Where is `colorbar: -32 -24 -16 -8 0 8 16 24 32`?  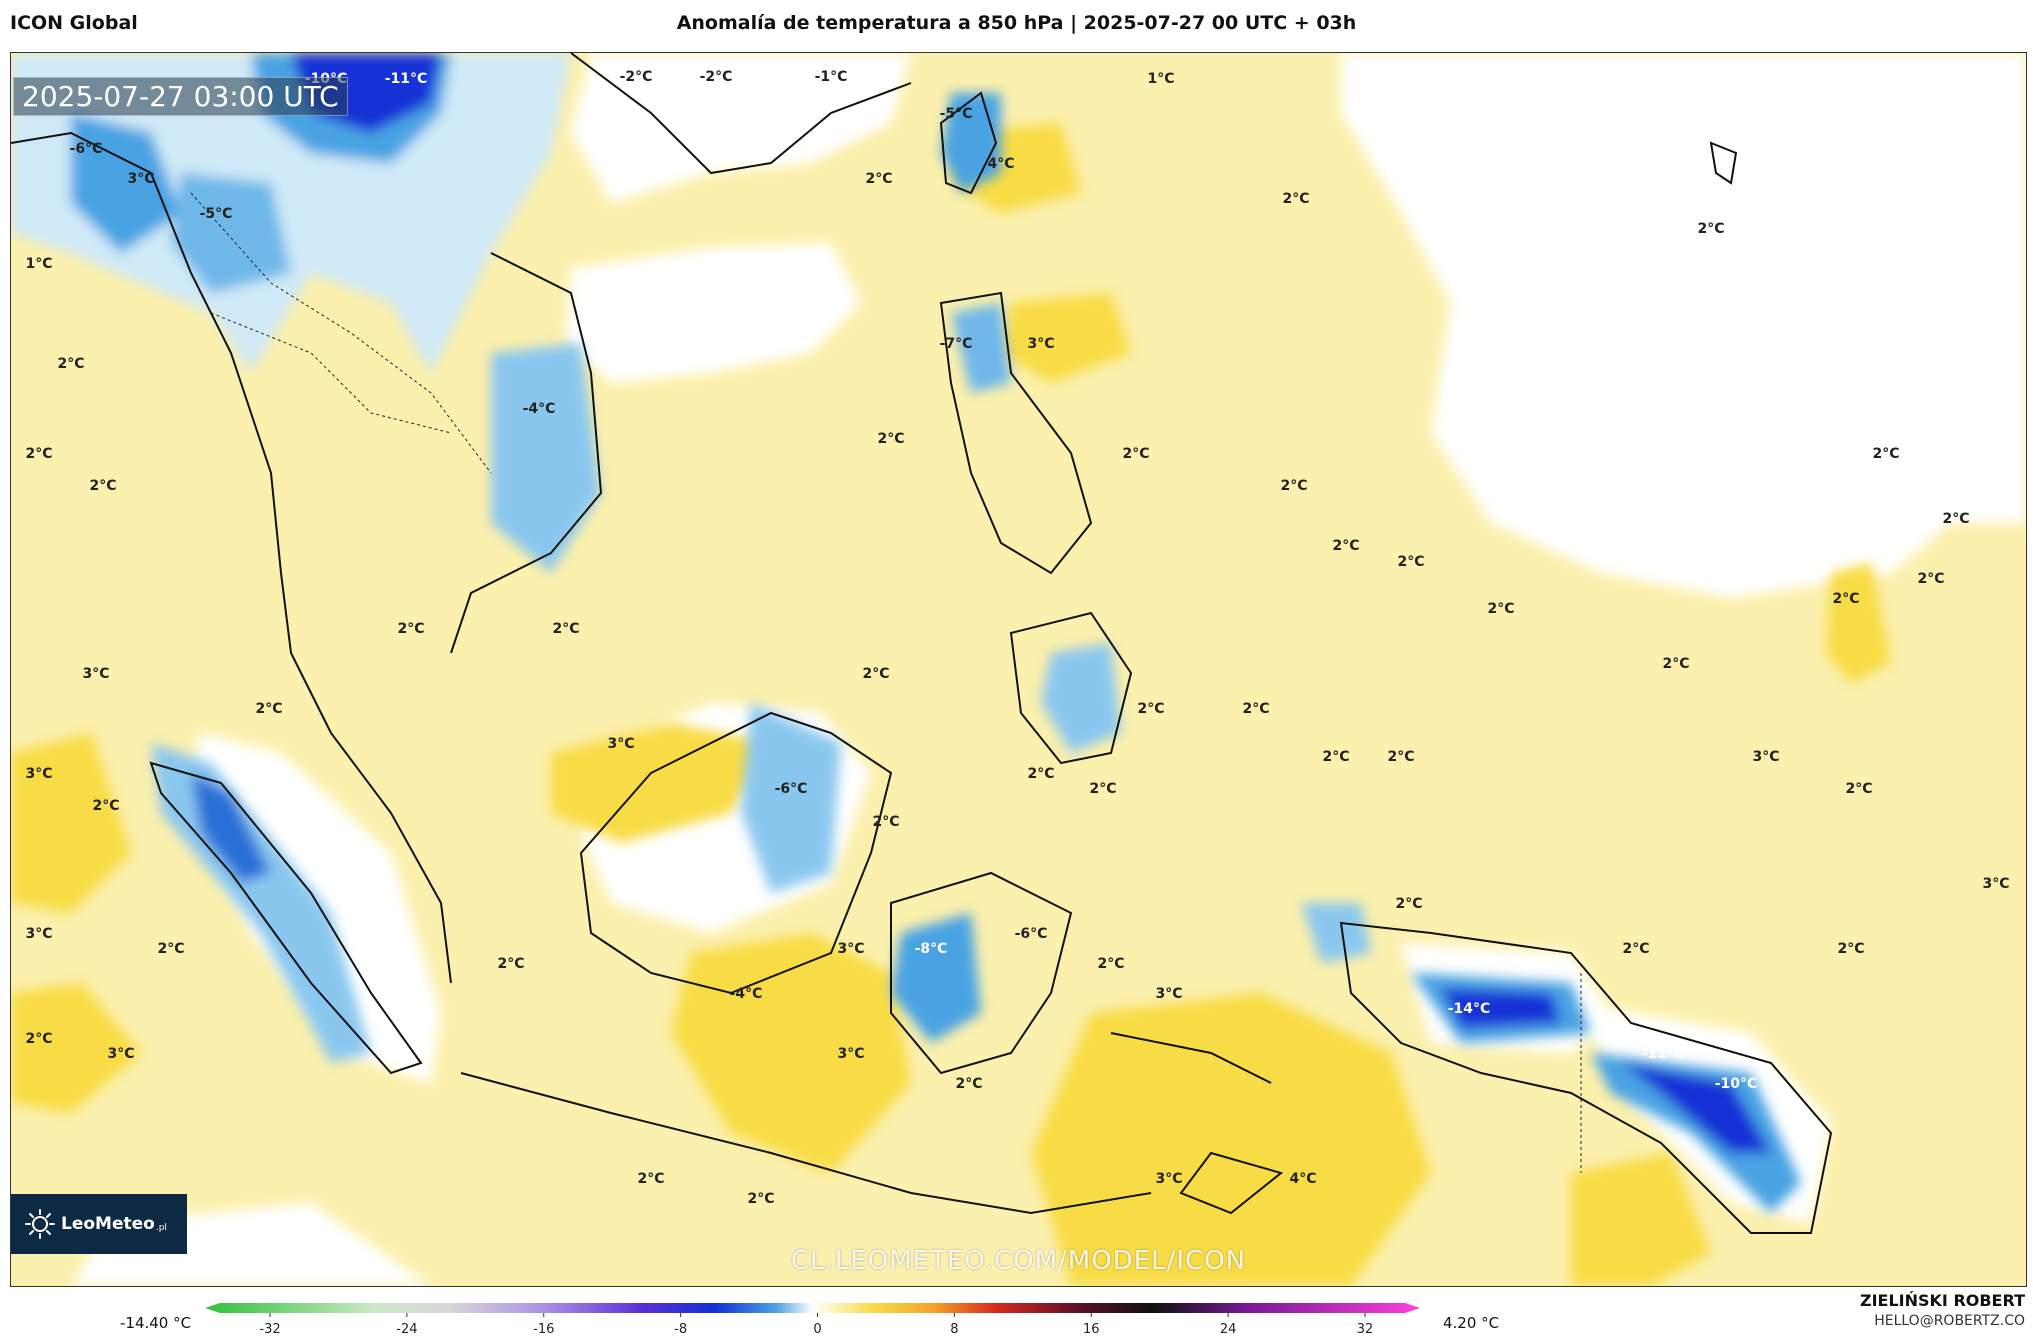 colorbar: -32 -24 -16 -8 0 8 16 24 32 is located at coordinates (812, 1320).